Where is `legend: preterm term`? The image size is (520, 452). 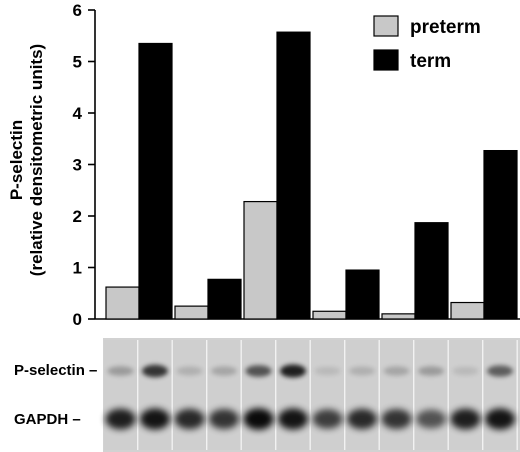 legend: preterm term is located at coordinates (427, 43).